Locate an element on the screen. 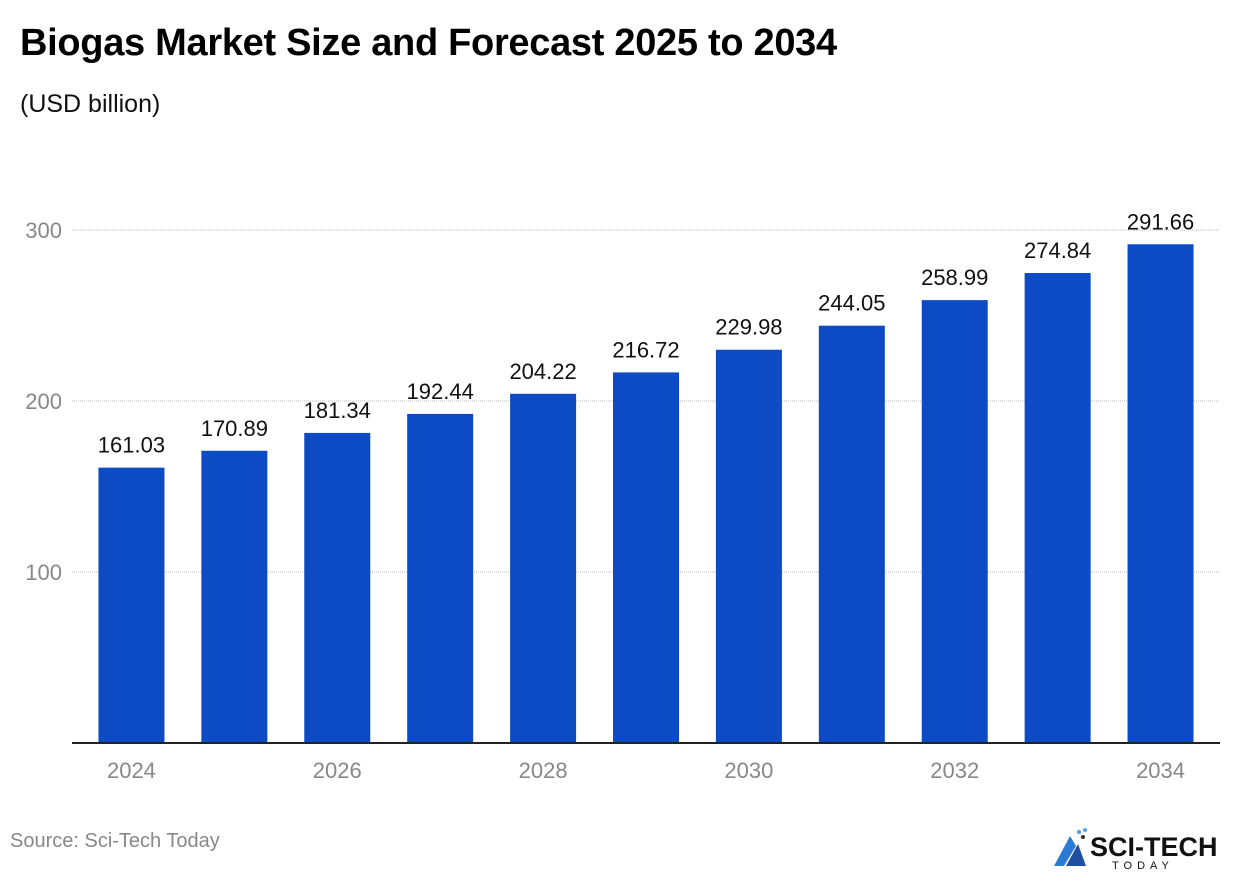 Image resolution: width=1240 pixels, height=876 pixels. logo-text: SCI-TECH is located at coordinates (1154, 847).